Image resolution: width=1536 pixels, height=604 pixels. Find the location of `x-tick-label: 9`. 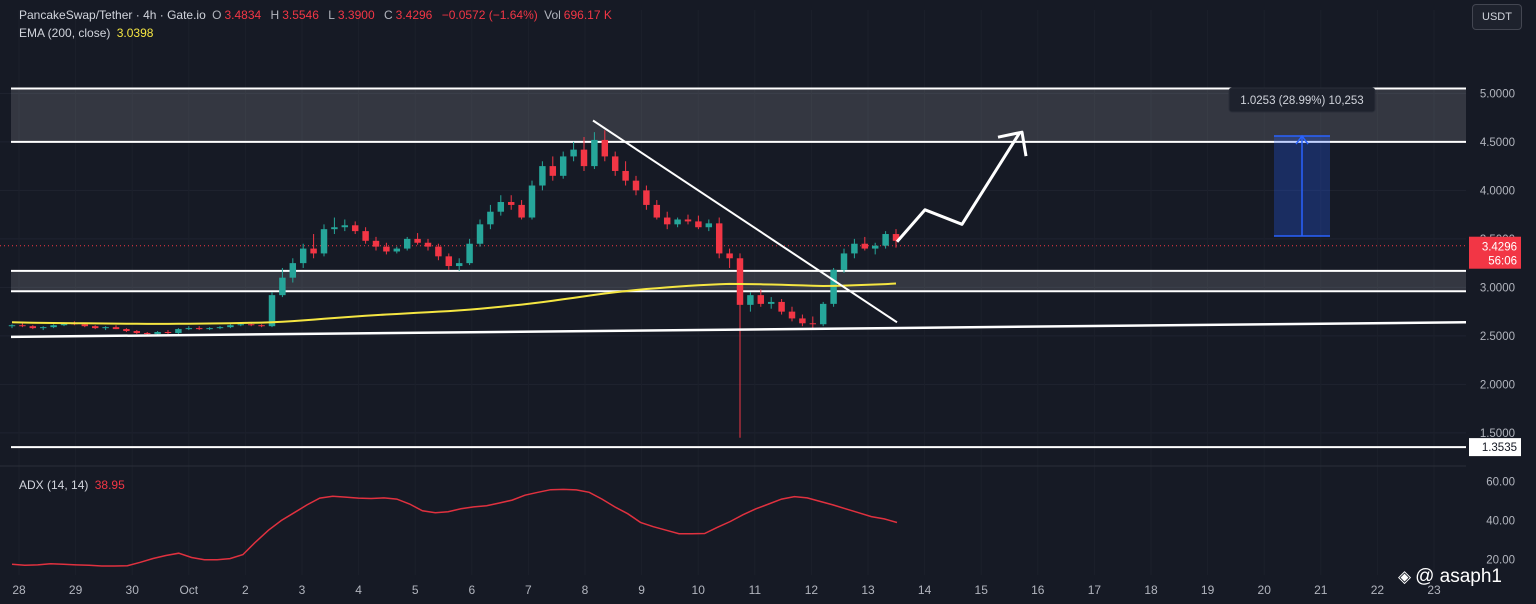

x-tick-label: 9 is located at coordinates (641, 590).